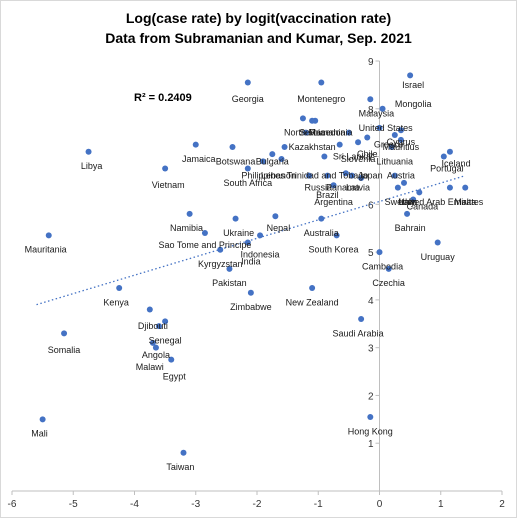 This screenshot has width=517, height=518. I want to click on point-label: Egypt, so click(175, 376).